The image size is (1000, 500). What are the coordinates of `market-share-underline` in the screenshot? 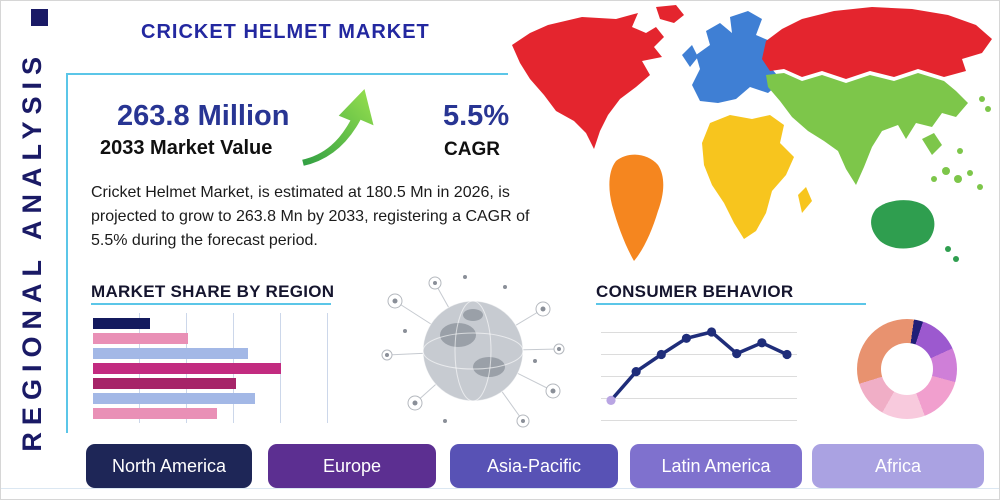 It's located at (211, 304).